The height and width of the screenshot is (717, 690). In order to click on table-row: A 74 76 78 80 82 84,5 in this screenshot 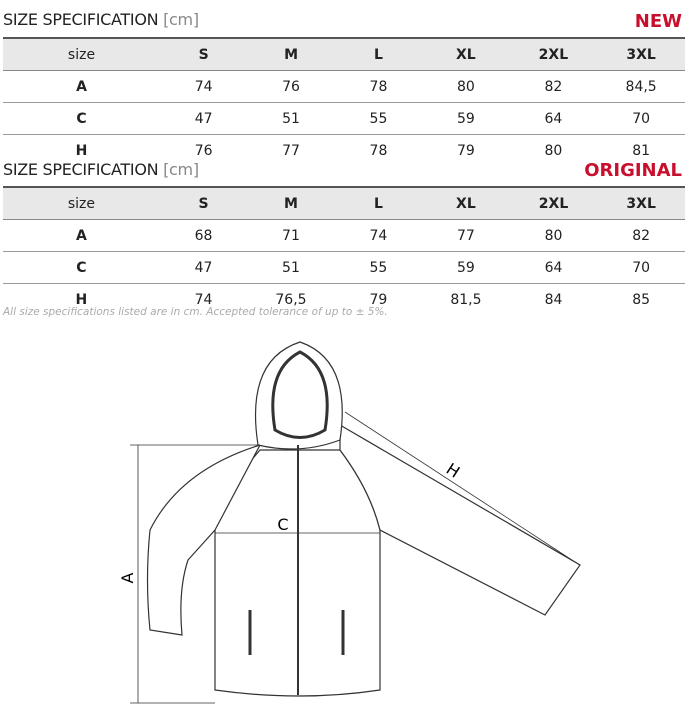, I will do `click(344, 86)`.